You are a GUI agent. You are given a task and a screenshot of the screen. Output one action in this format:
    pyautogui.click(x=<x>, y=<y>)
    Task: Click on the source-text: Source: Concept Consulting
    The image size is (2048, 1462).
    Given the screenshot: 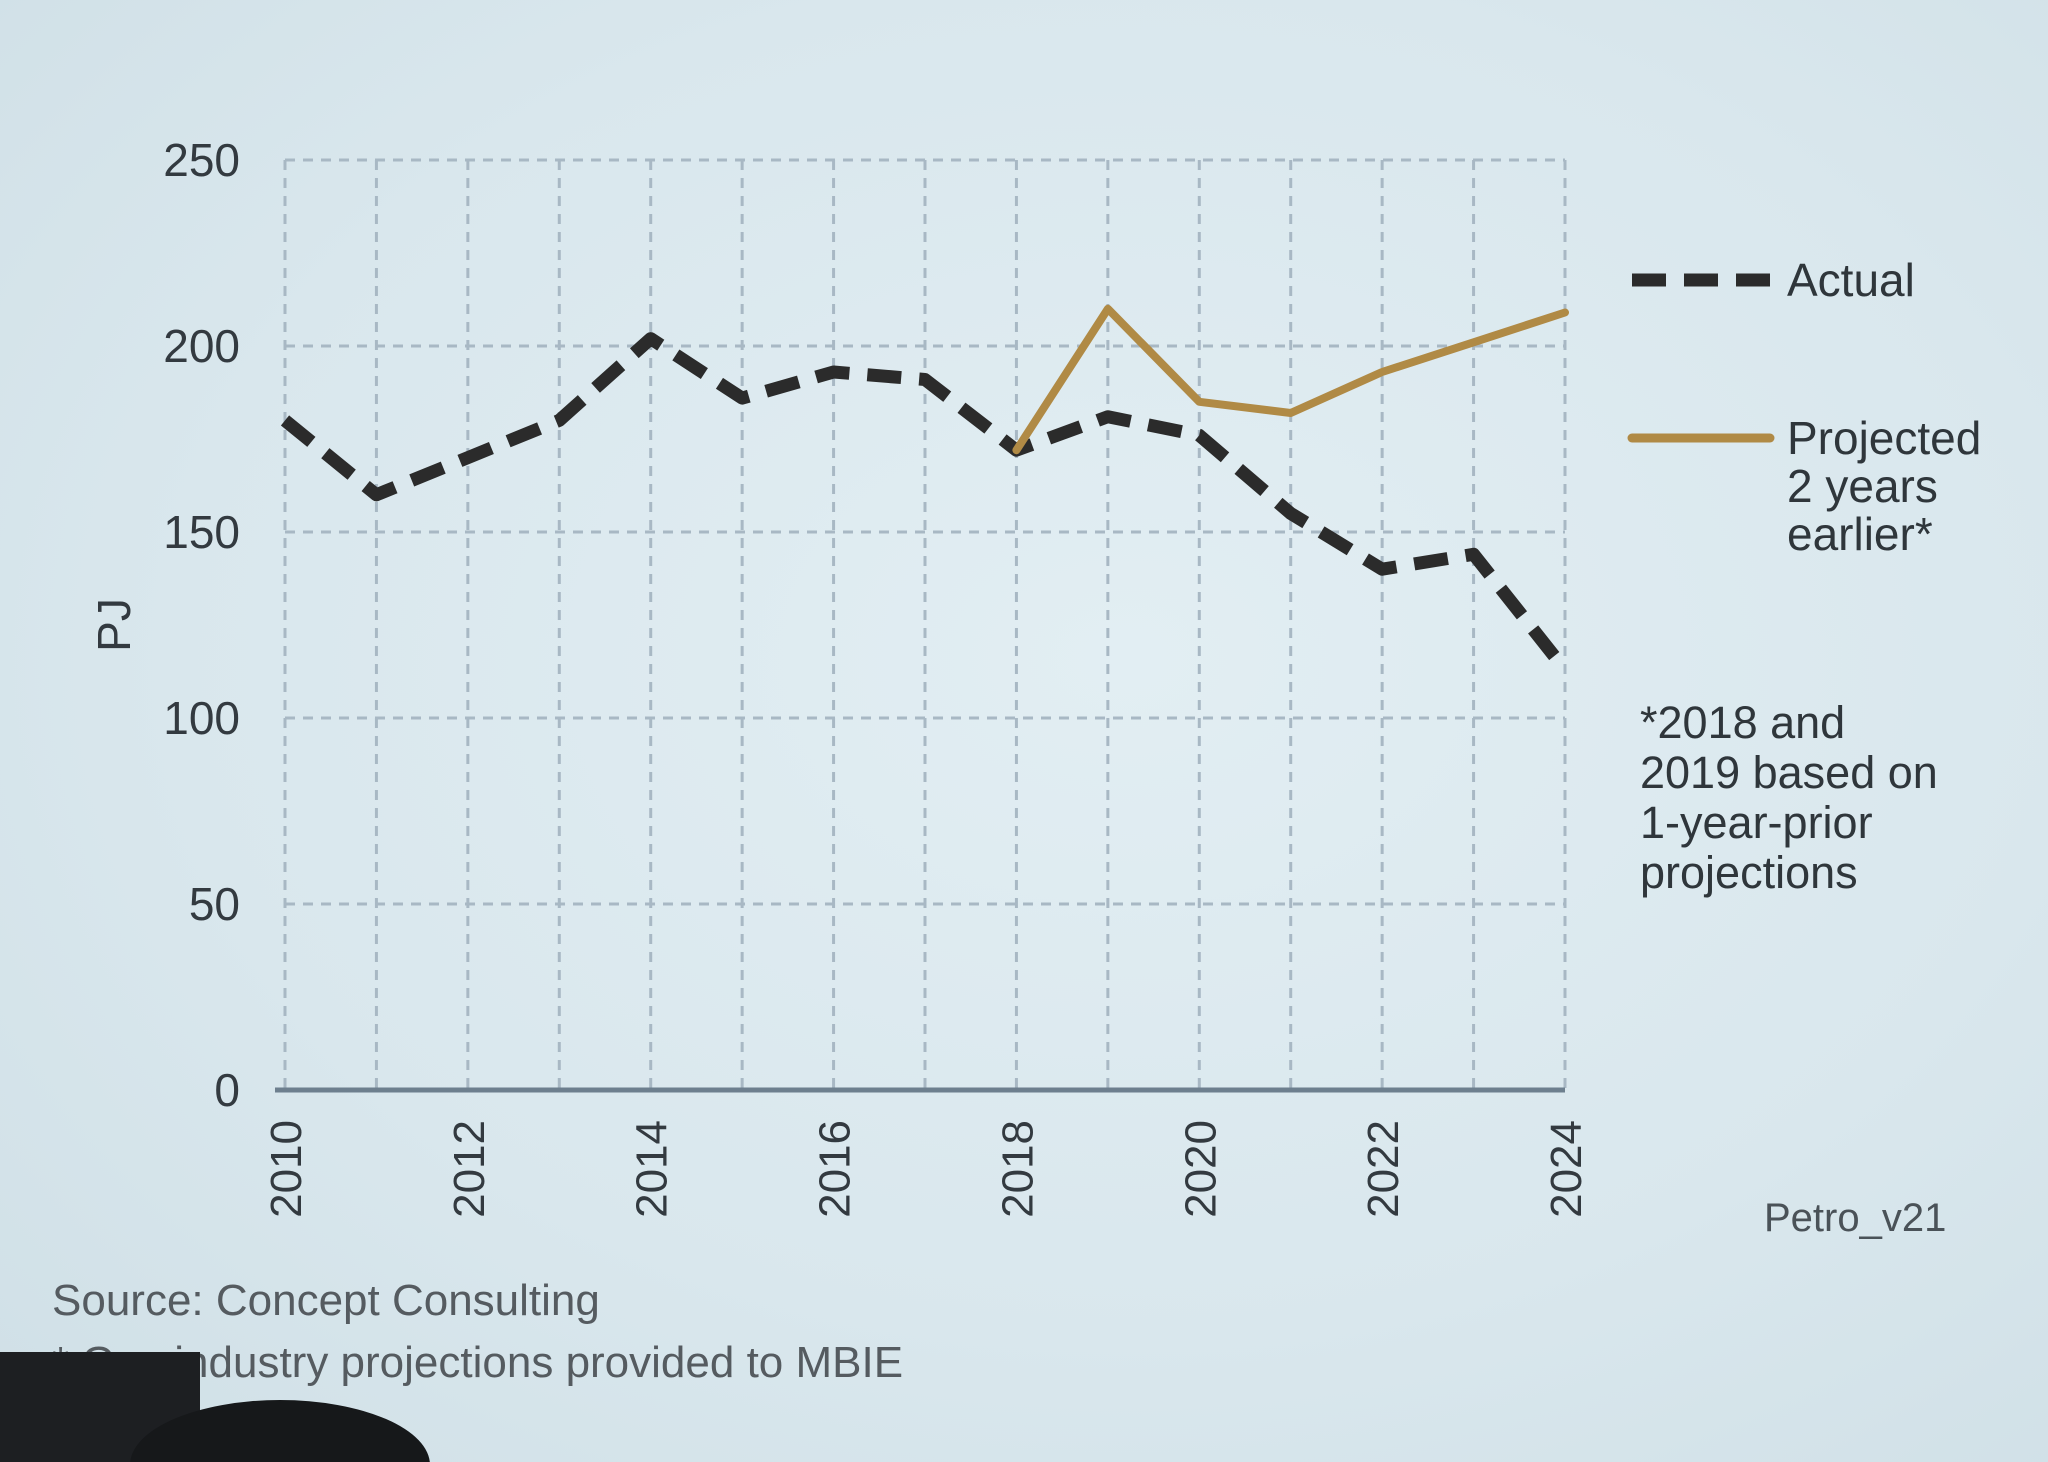 What is the action you would take?
    pyautogui.click(x=326, y=1300)
    